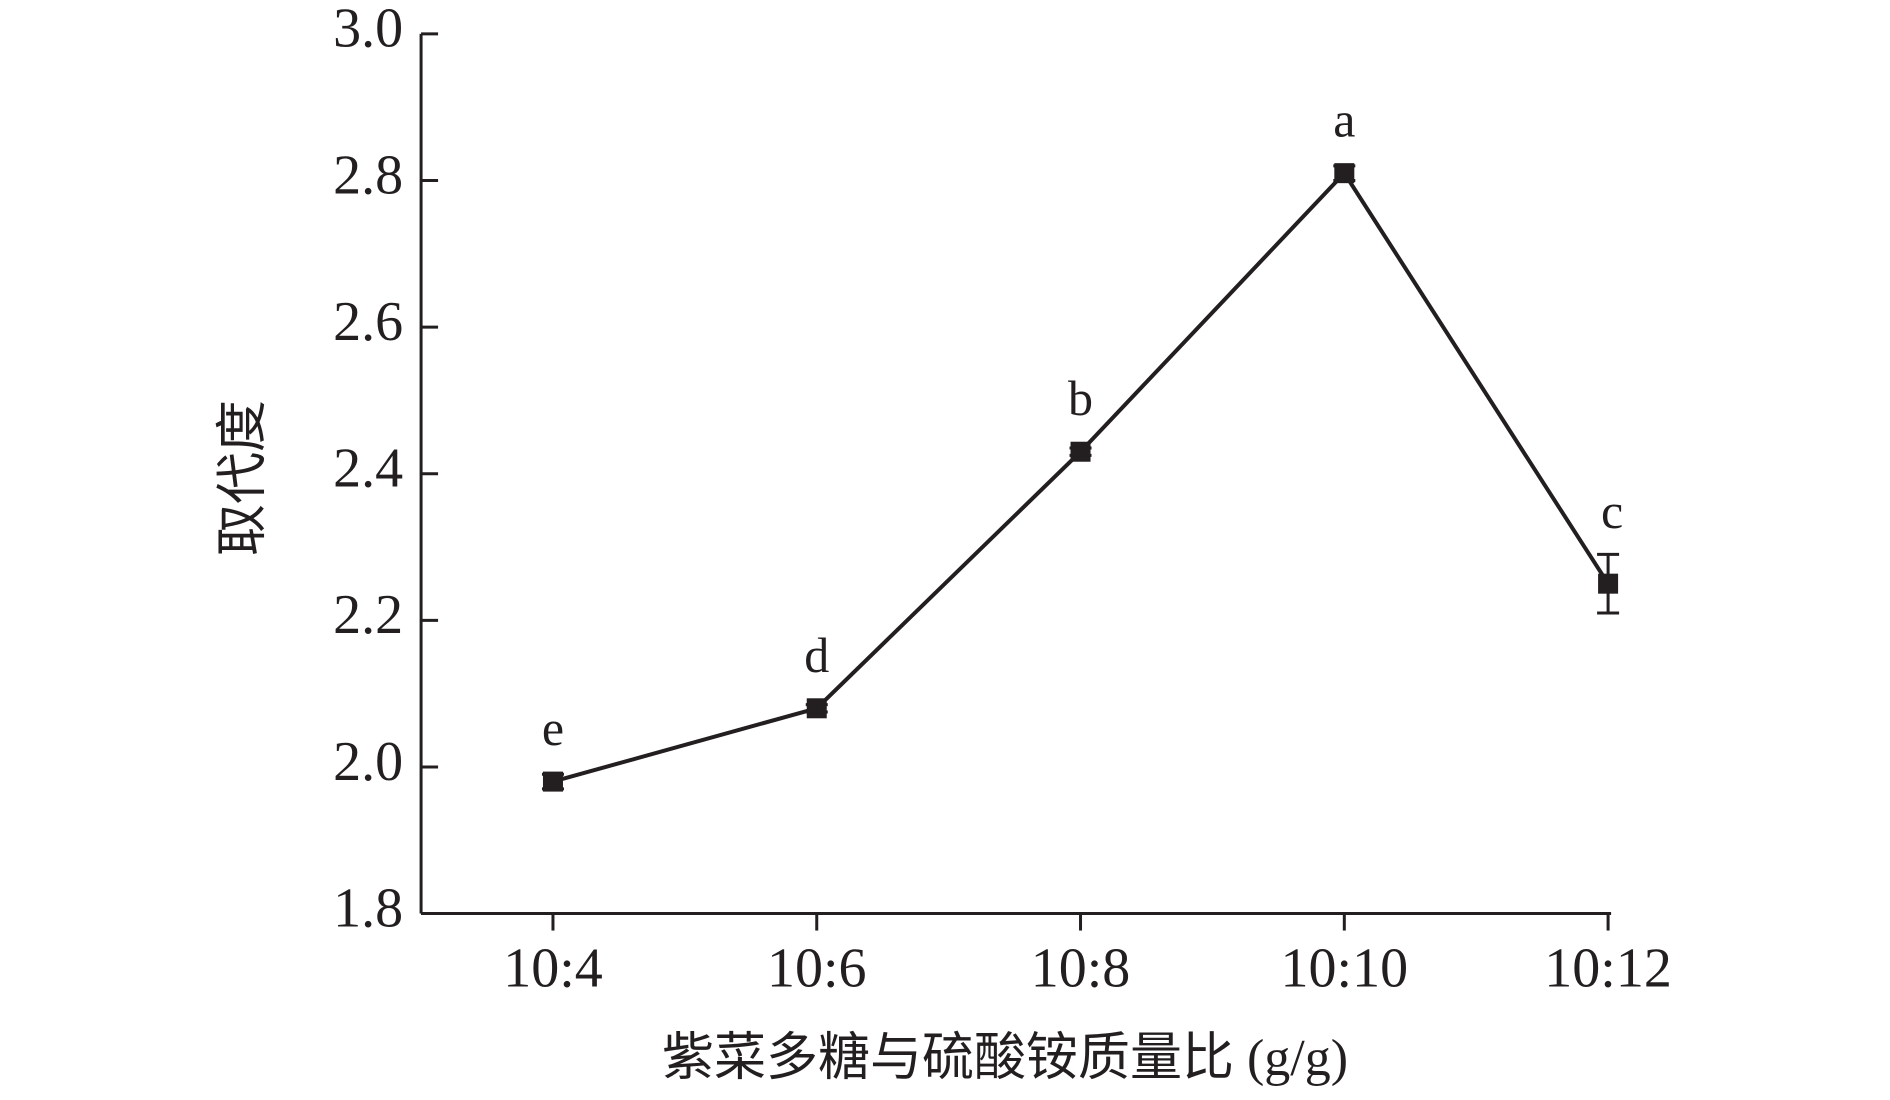 The width and height of the screenshot is (1890, 1100). I want to click on significance-label: e, so click(553, 728).